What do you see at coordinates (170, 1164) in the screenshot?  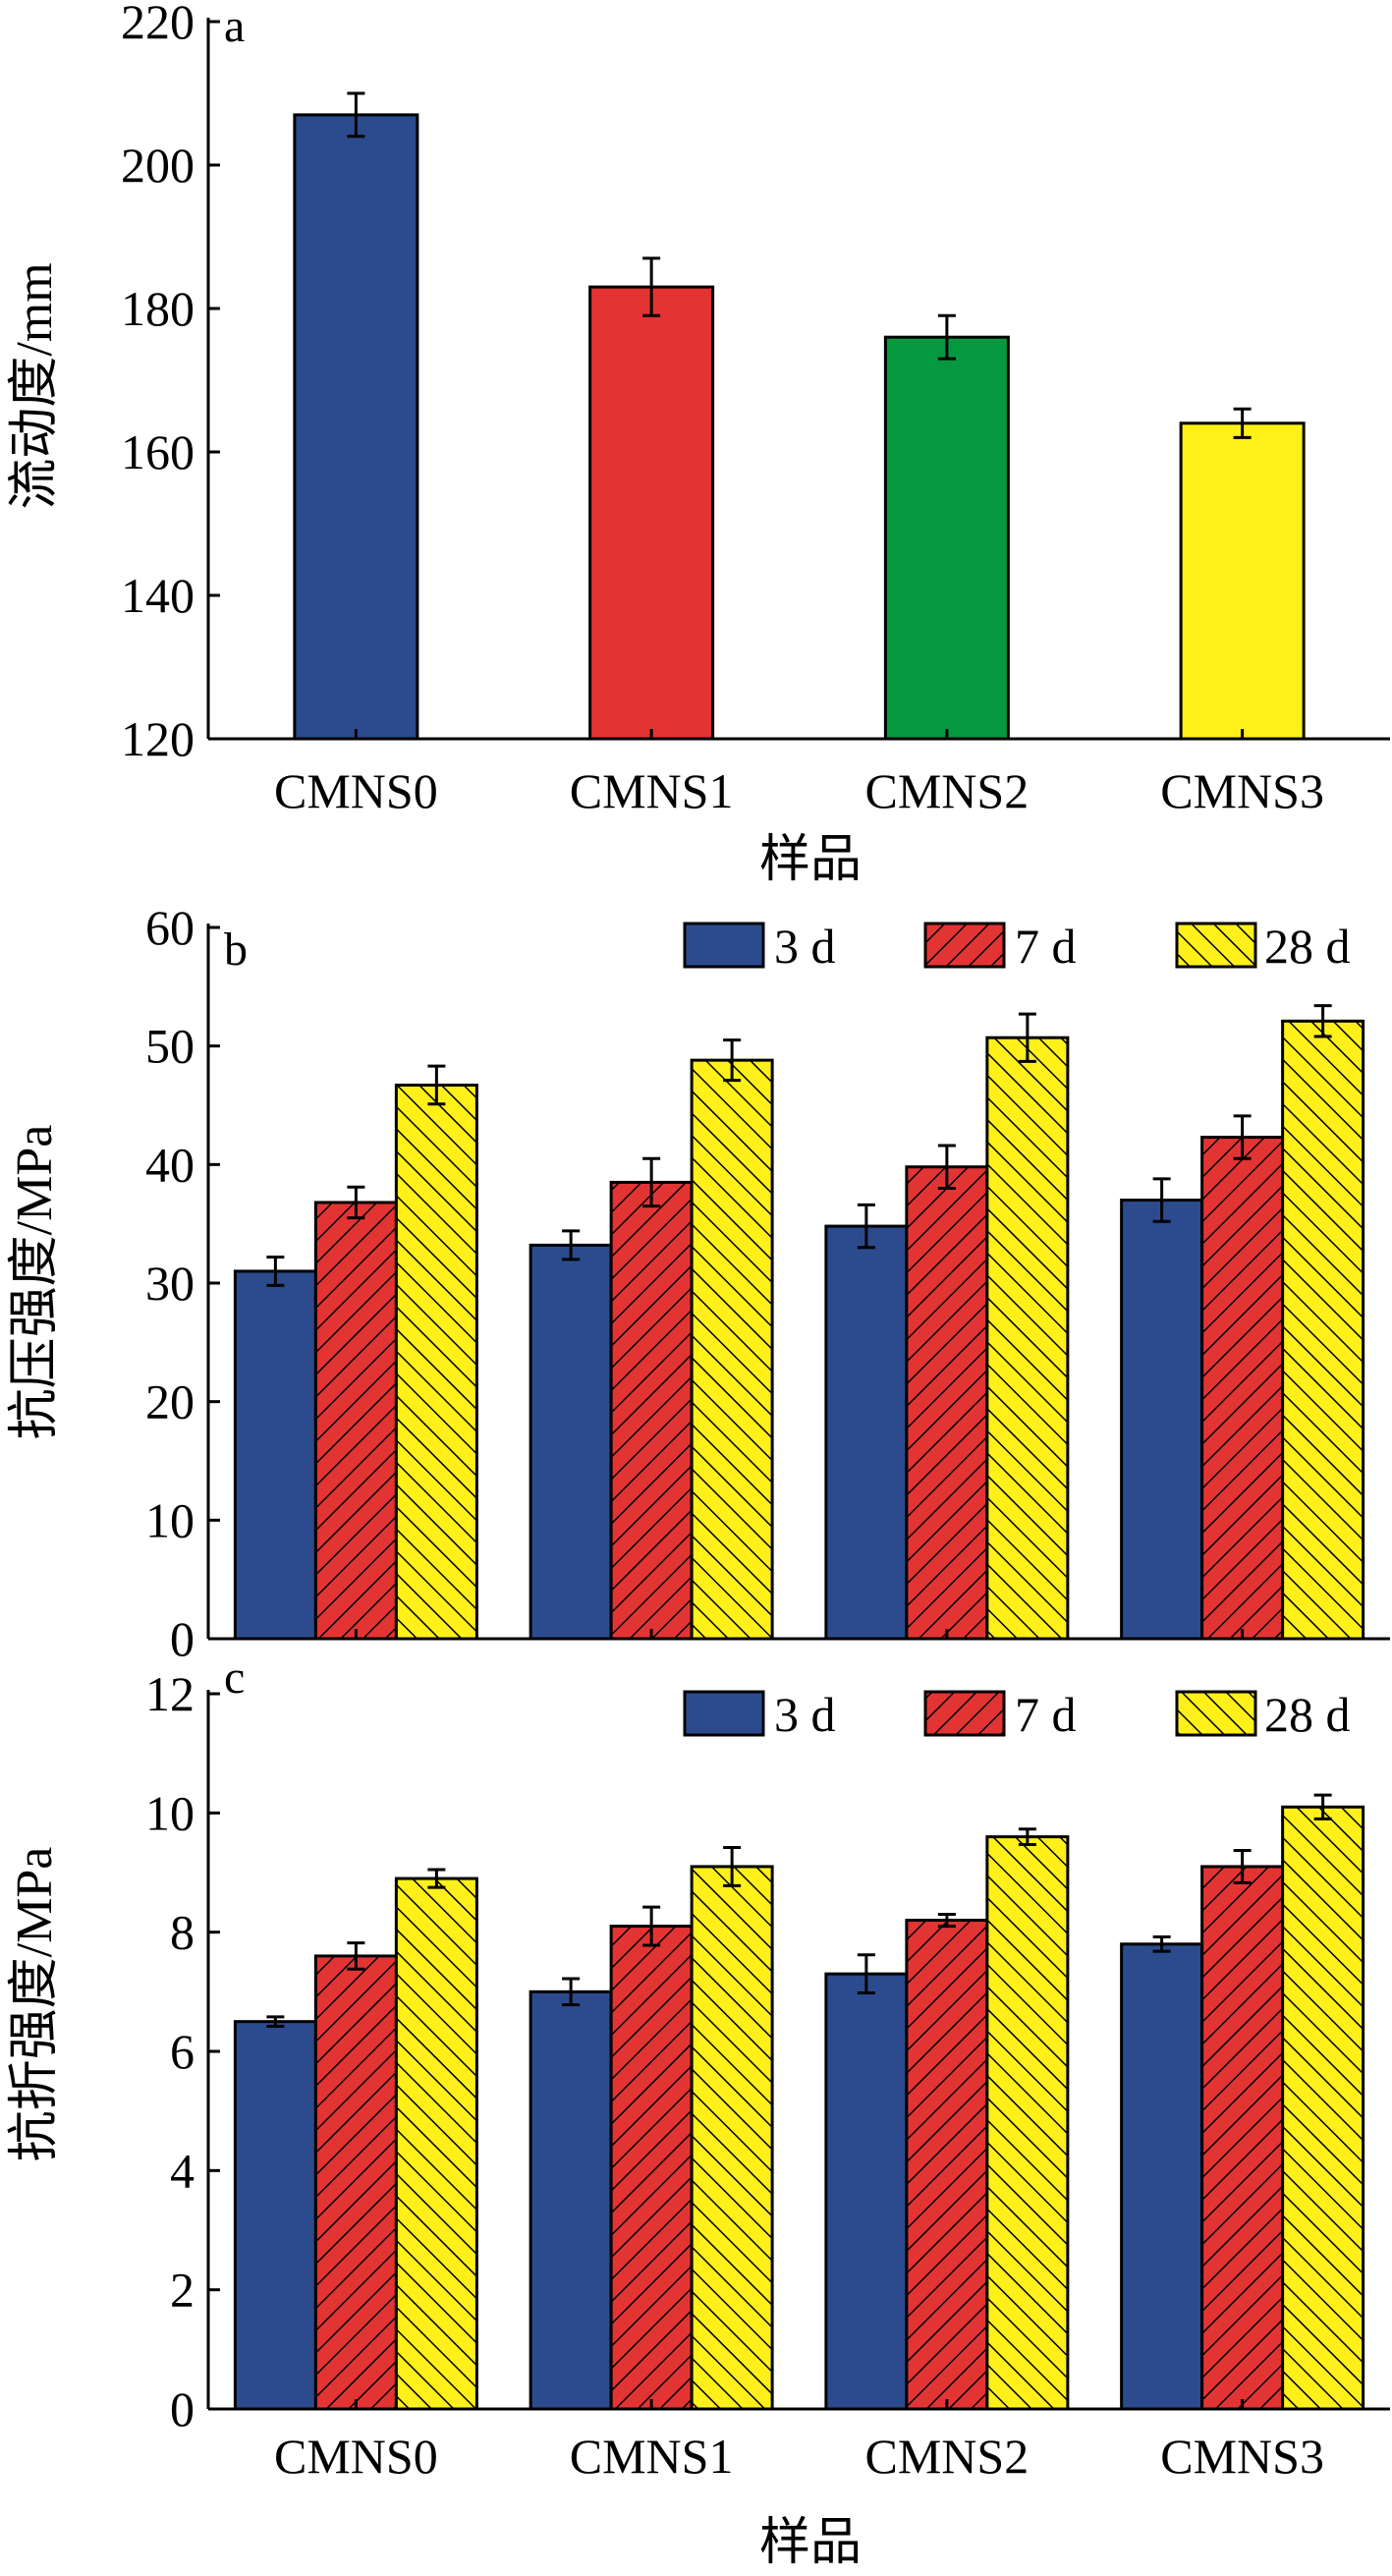 I see `y-tick-label: 40` at bounding box center [170, 1164].